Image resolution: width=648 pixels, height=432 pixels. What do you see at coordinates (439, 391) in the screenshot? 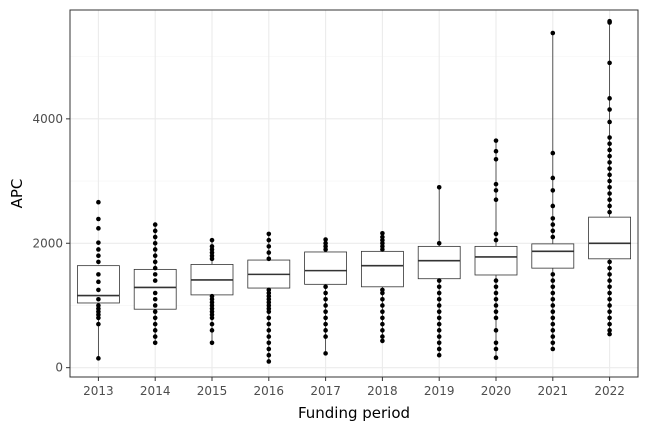
I see `x-tick-label: 2019` at bounding box center [439, 391].